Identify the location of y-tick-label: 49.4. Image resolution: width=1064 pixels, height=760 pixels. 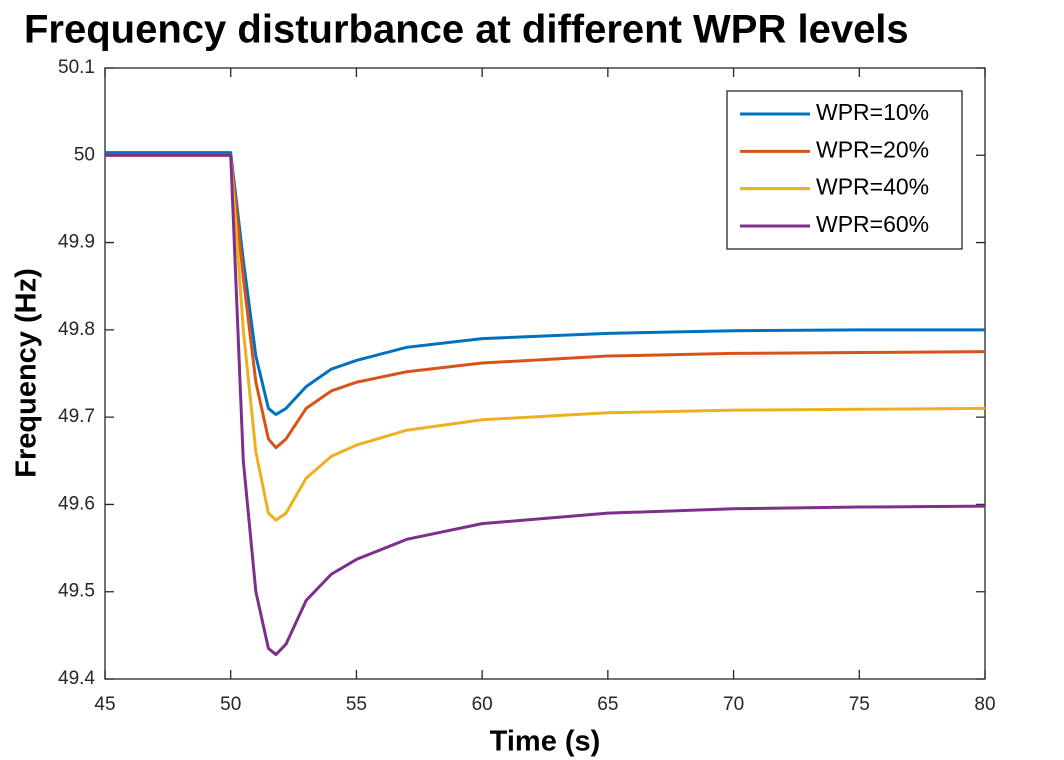
(76, 678).